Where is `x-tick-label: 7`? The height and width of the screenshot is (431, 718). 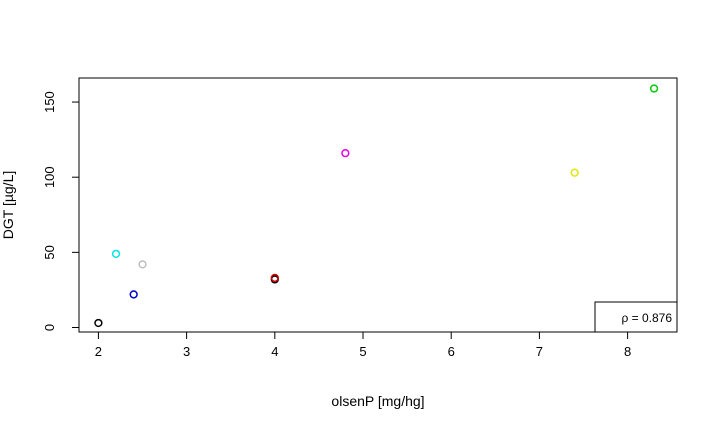 x-tick-label: 7 is located at coordinates (539, 351).